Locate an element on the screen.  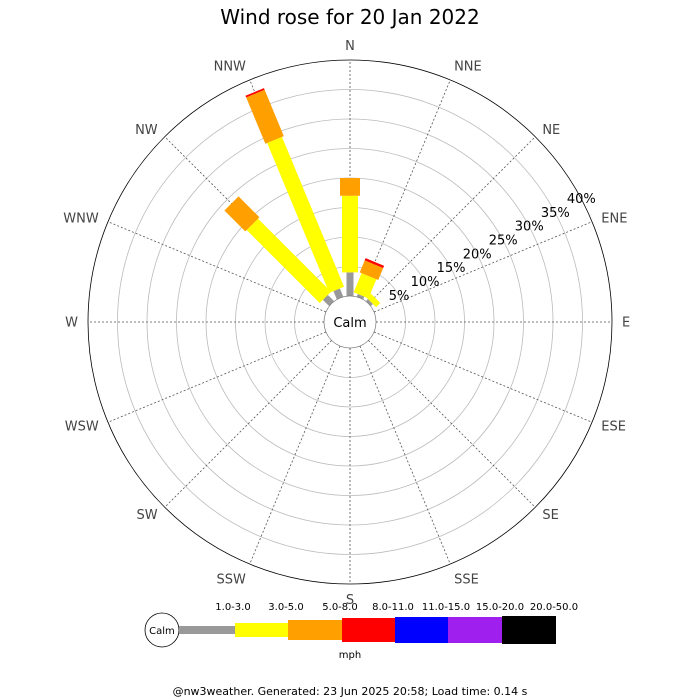
dir-label-sse: SSE is located at coordinates (466, 579).